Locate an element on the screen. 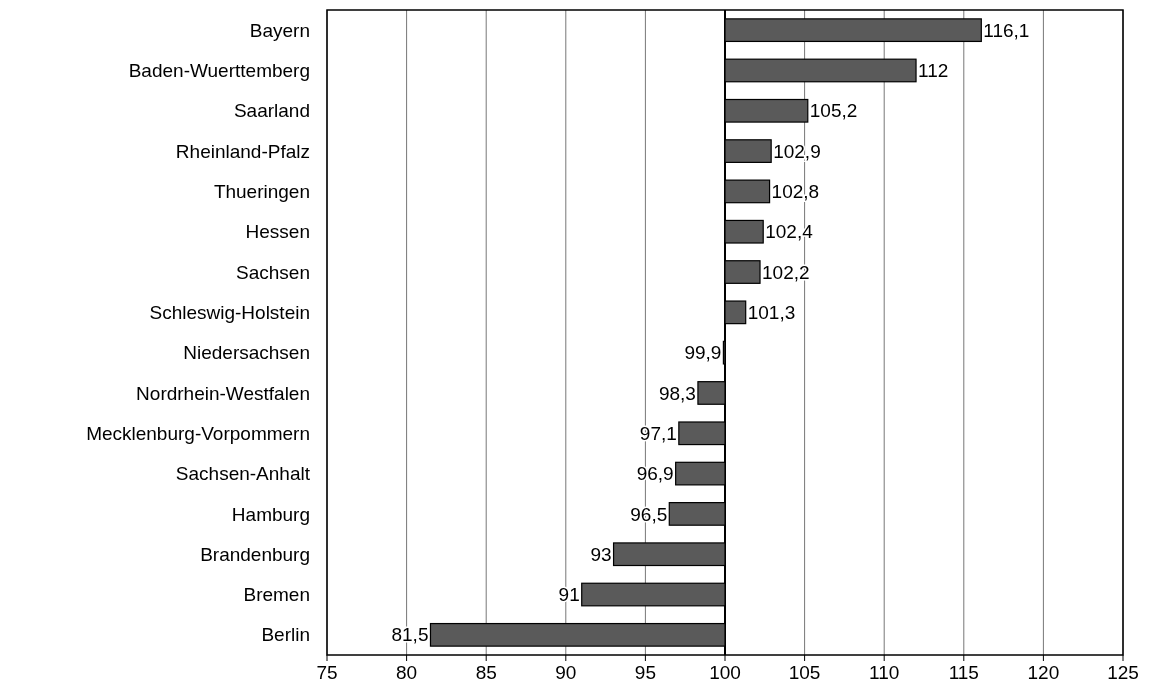  x-tick-label: 95 is located at coordinates (645, 672).